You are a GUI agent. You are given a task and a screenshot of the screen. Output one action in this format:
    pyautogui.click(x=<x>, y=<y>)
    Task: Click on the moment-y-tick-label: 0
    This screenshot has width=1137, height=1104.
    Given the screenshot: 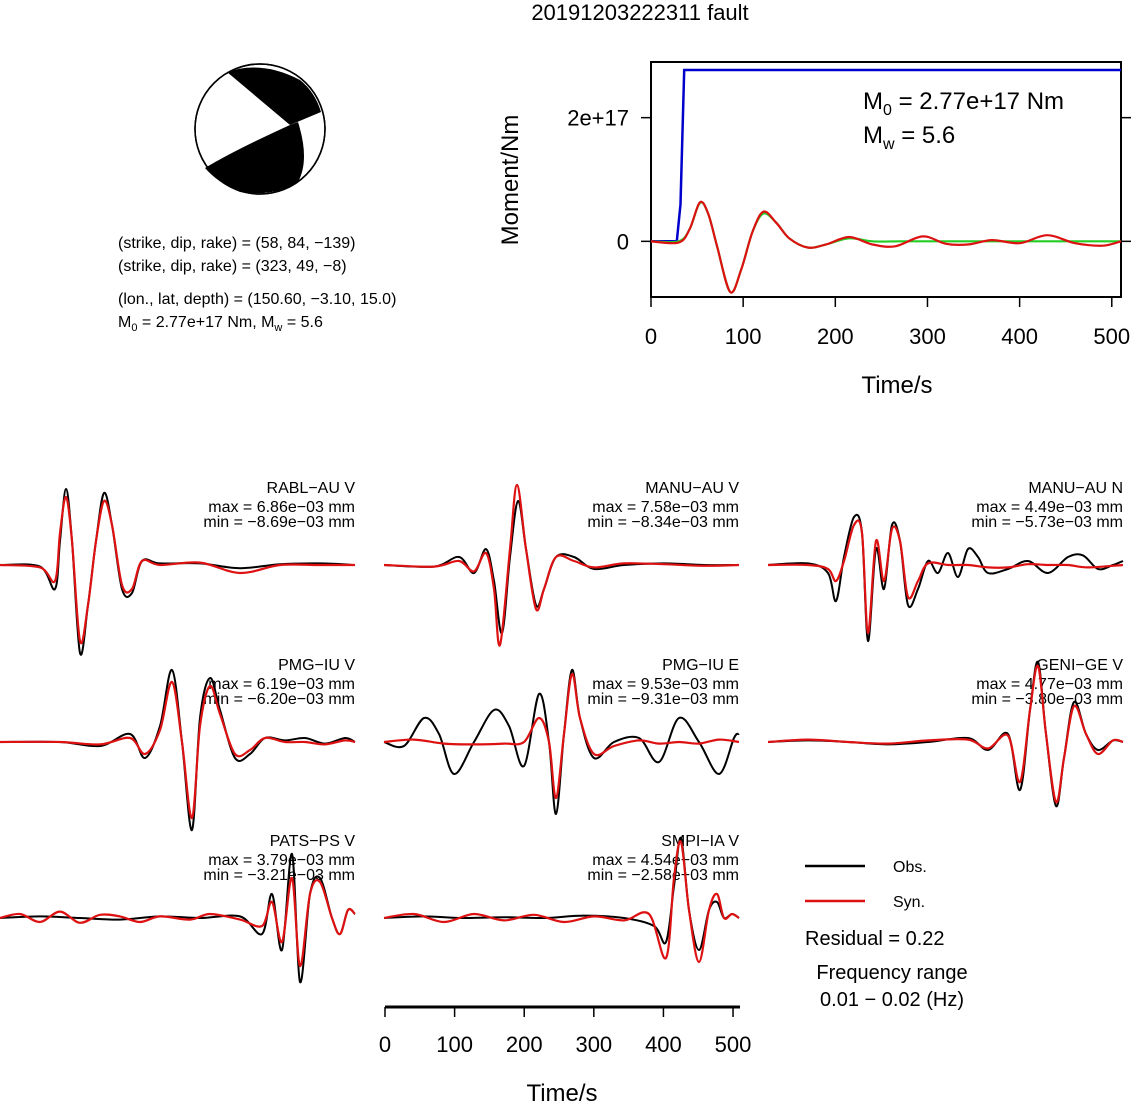 What is the action you would take?
    pyautogui.click(x=623, y=241)
    